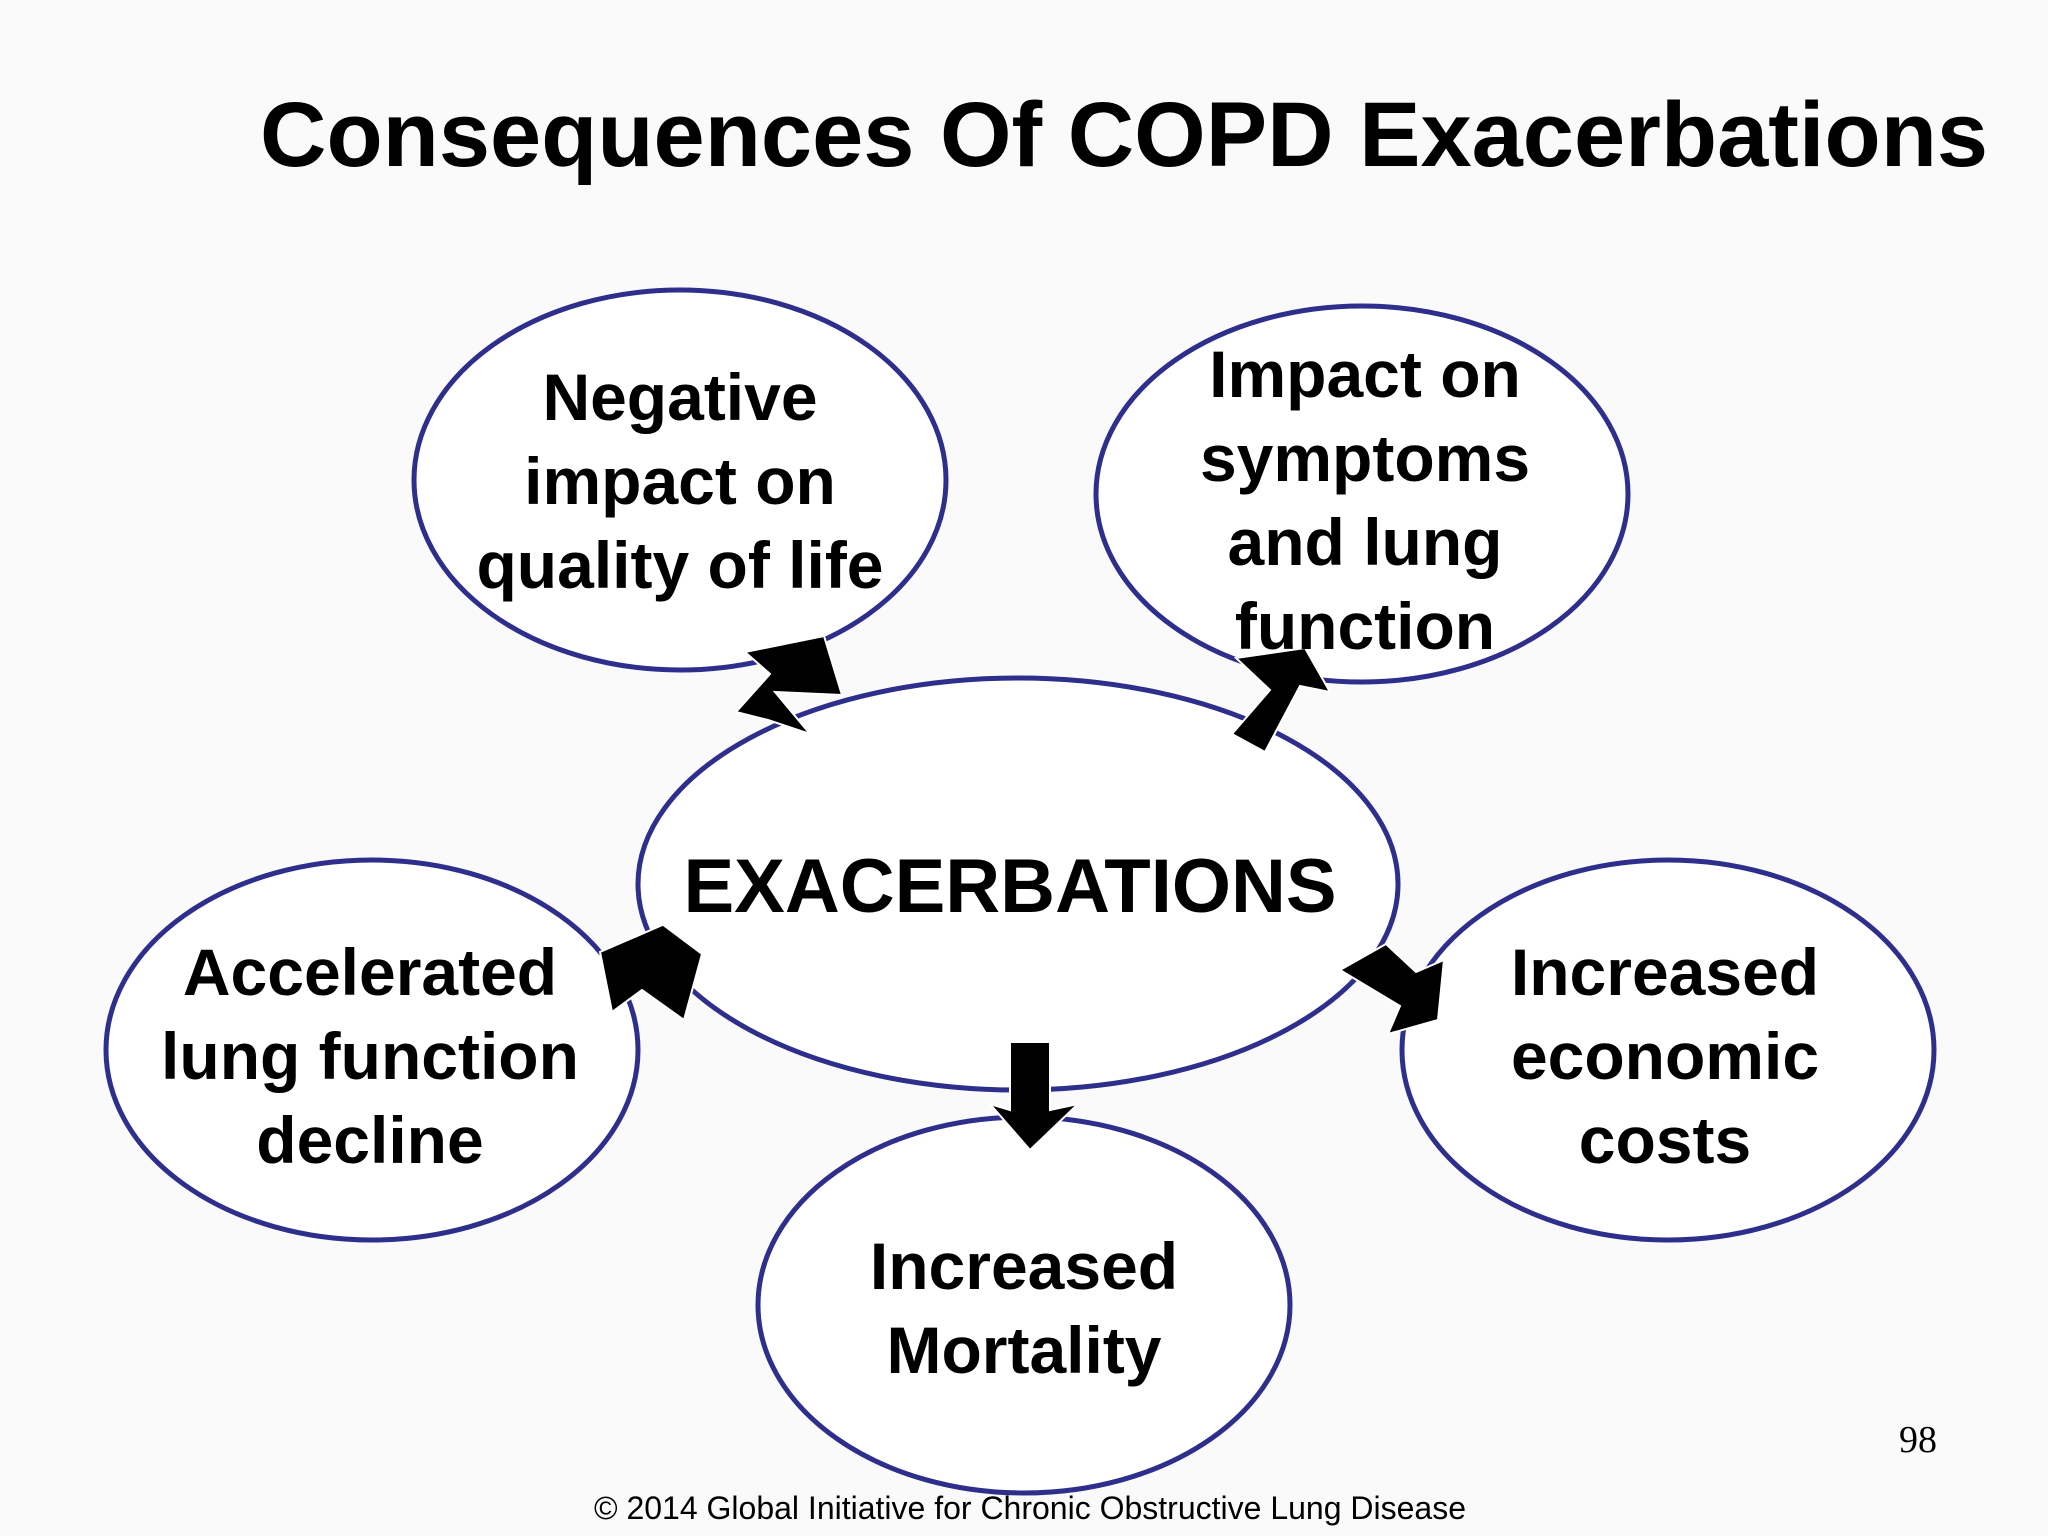 The width and height of the screenshot is (2048, 1536). Describe the element at coordinates (1365, 458) in the screenshot. I see `node-symptoms-line-2: symptoms` at that location.